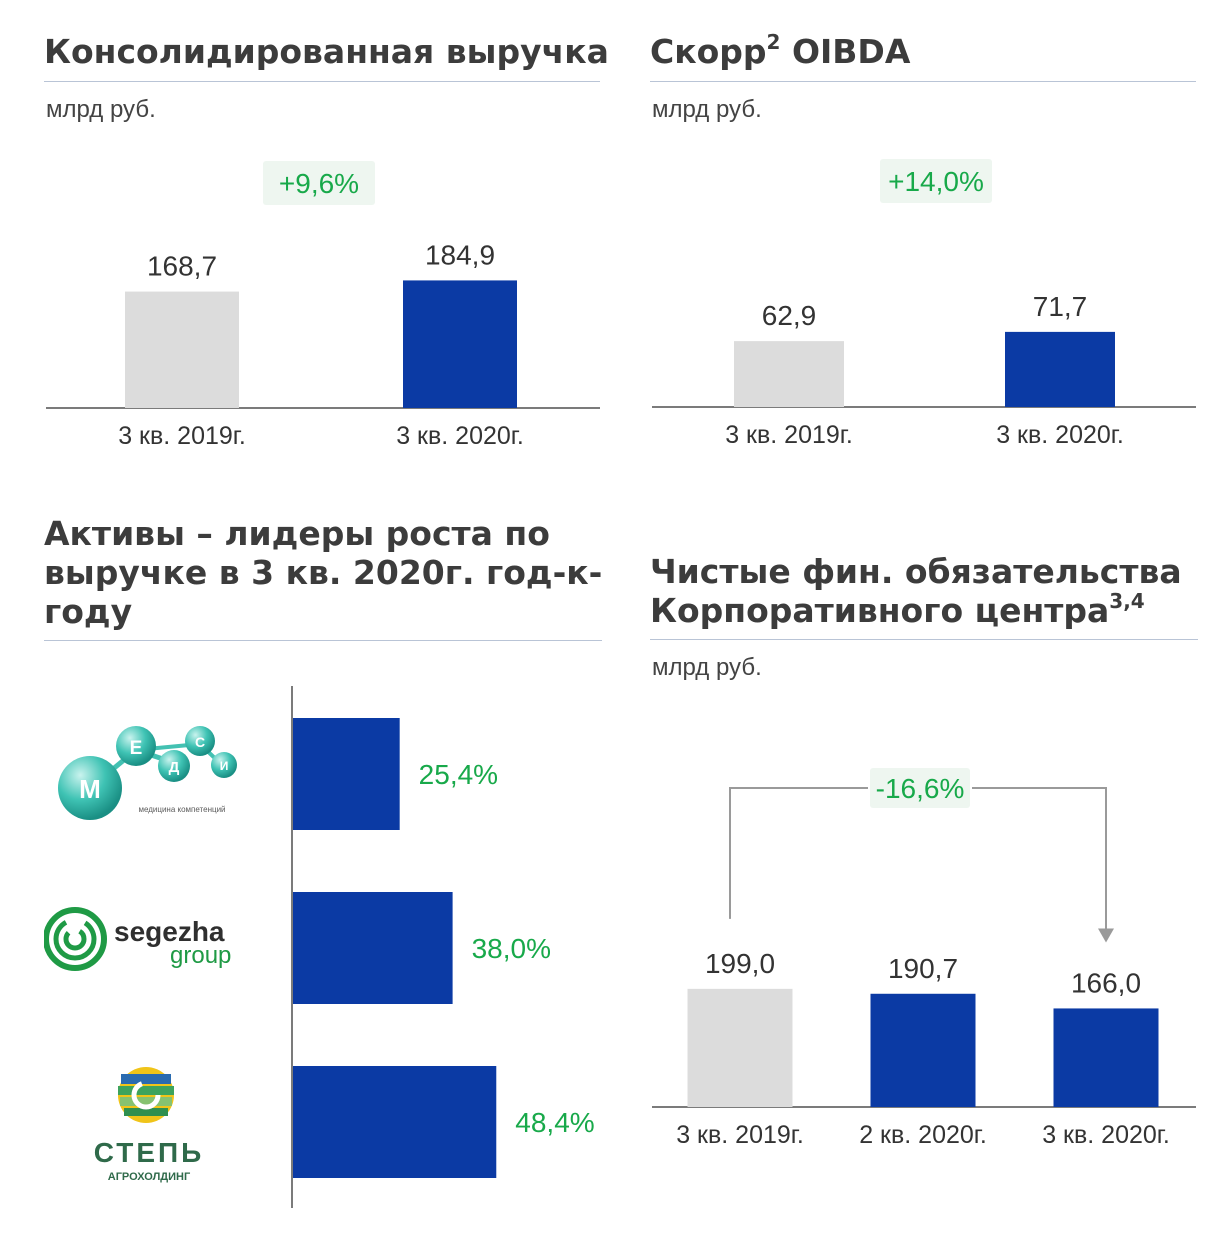  I want to click on value-label-2: 71,7, so click(1060, 306).